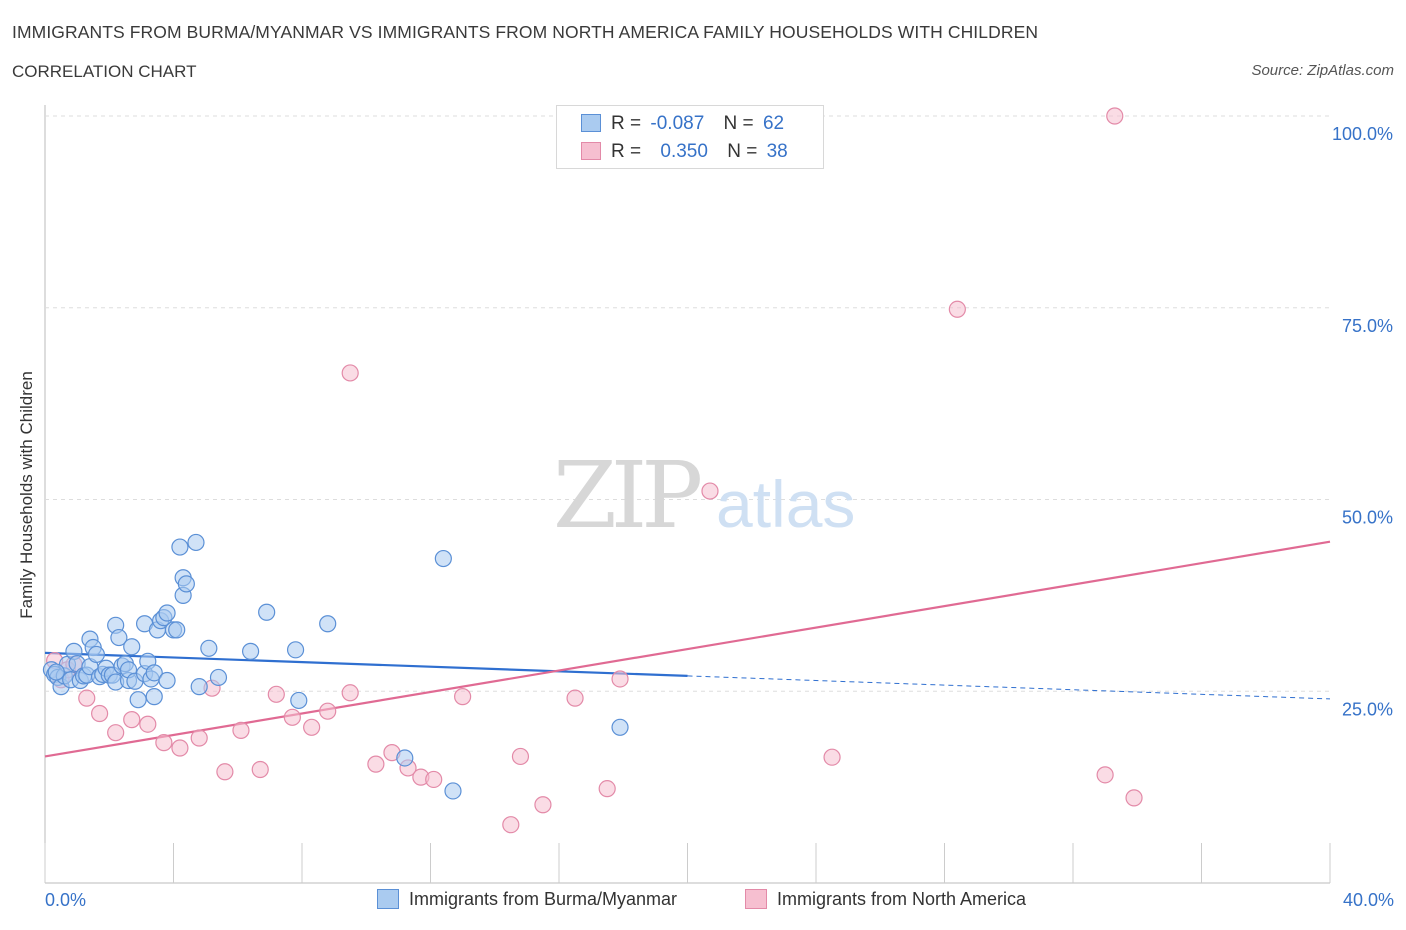 The height and width of the screenshot is (930, 1406). What do you see at coordinates (677, 123) in the screenshot?
I see `r-value: -0.087` at bounding box center [677, 123].